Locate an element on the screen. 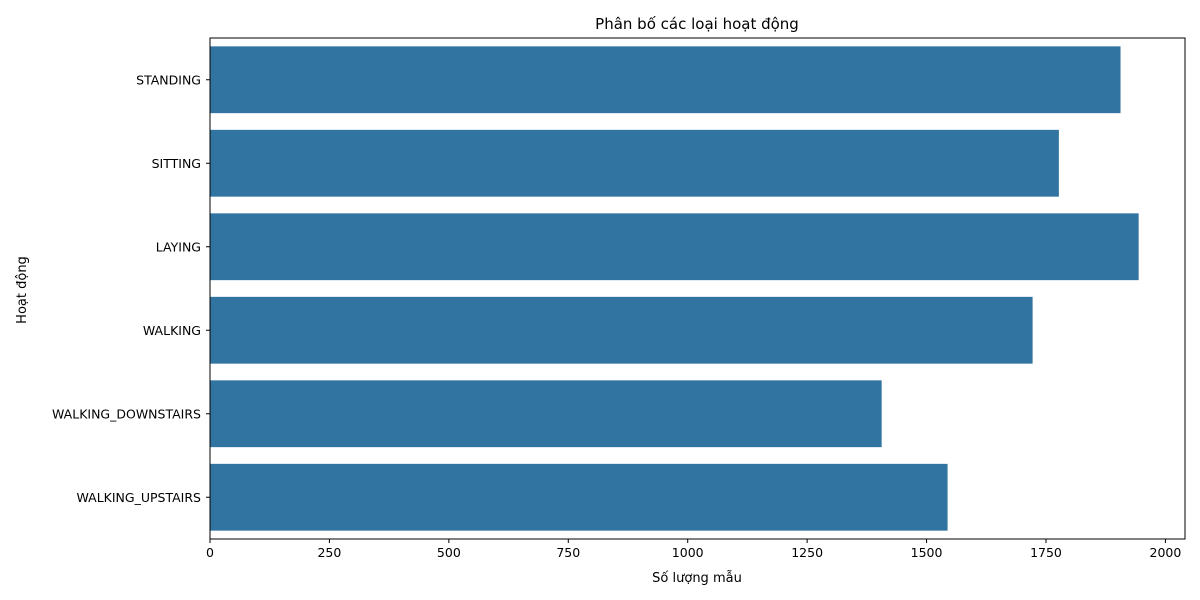 The width and height of the screenshot is (1200, 600). x-tick-label: 1250 is located at coordinates (807, 552).